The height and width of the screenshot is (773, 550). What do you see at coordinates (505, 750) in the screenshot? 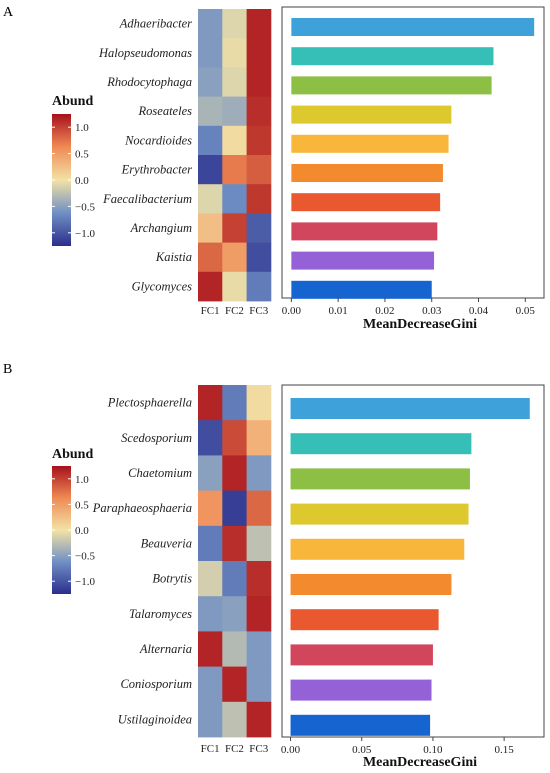
I see `x-tick-label: 0.15` at bounding box center [505, 750].